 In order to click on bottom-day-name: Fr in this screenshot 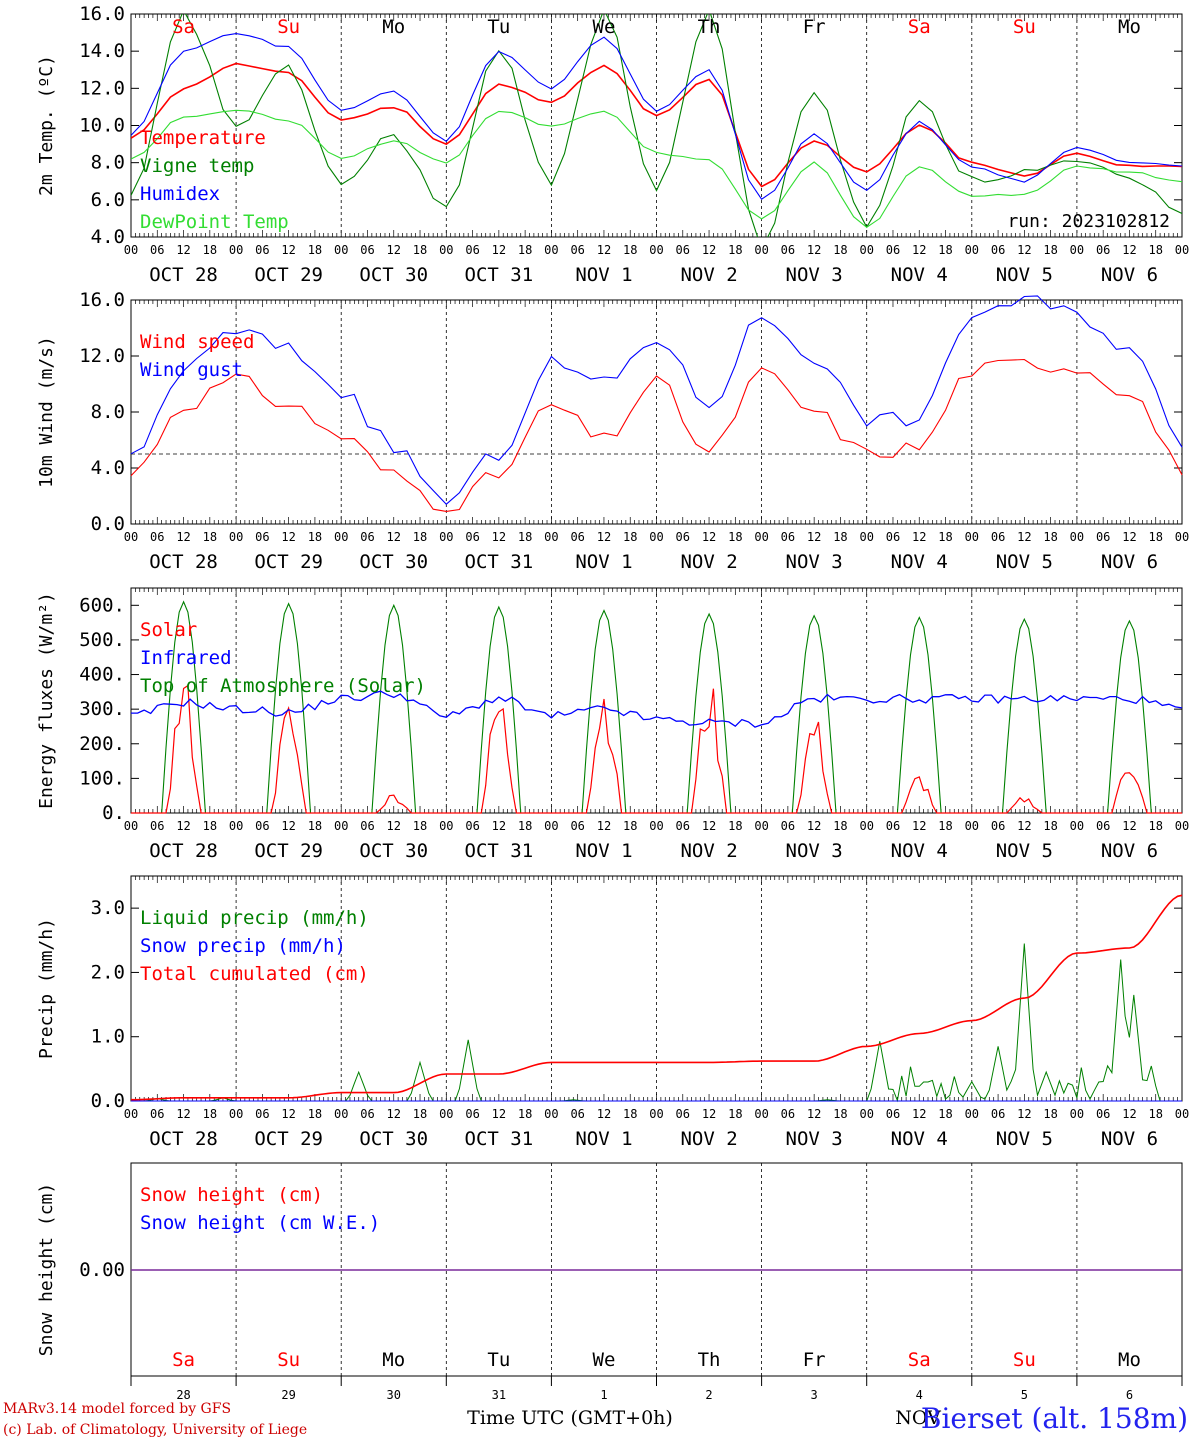, I will do `click(814, 1360)`.